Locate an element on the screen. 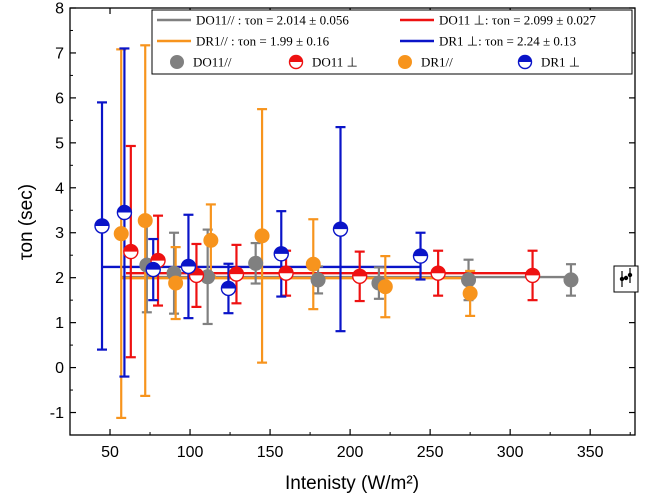 This screenshot has height=502, width=668. x-axis-label: Intenisty (W/m²) is located at coordinates (352, 483).